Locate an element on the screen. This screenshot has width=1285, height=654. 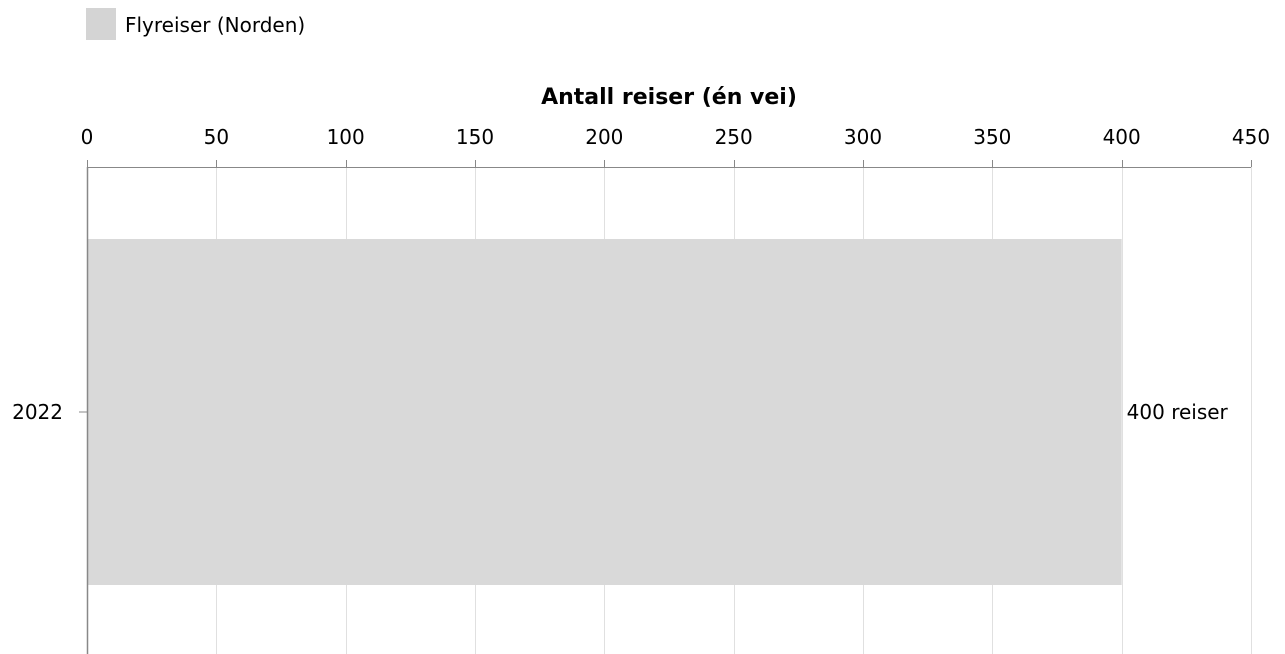
x-tick-label: 300 is located at coordinates (863, 137).